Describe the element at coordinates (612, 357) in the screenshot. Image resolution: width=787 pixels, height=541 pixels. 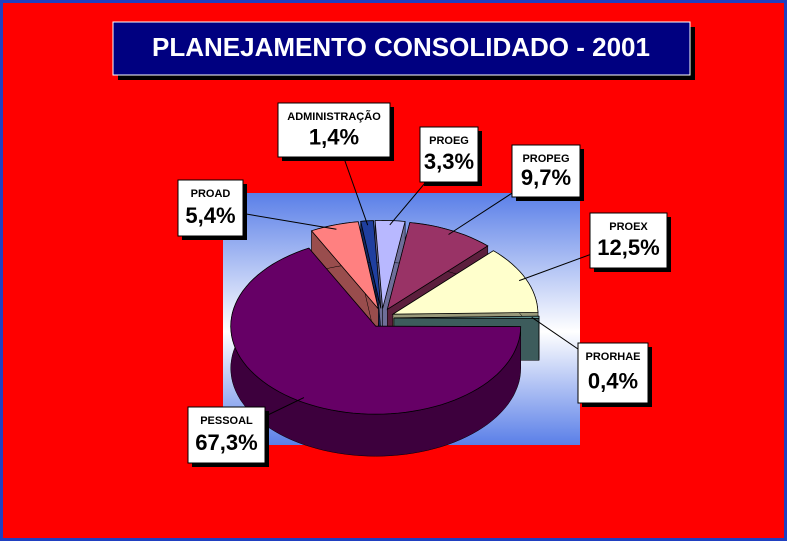
I see `category-label: PRORHAE` at that location.